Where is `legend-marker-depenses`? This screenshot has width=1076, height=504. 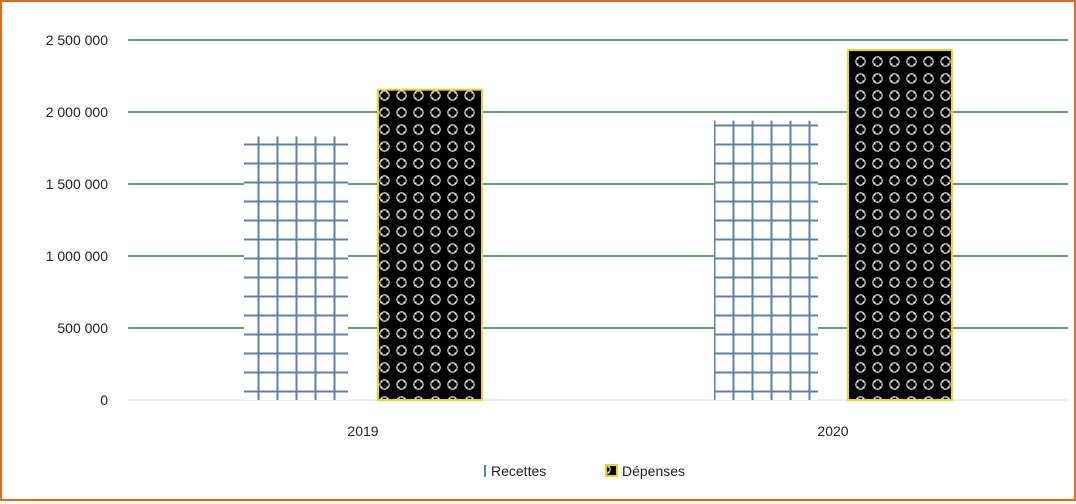 legend-marker-depenses is located at coordinates (611, 470).